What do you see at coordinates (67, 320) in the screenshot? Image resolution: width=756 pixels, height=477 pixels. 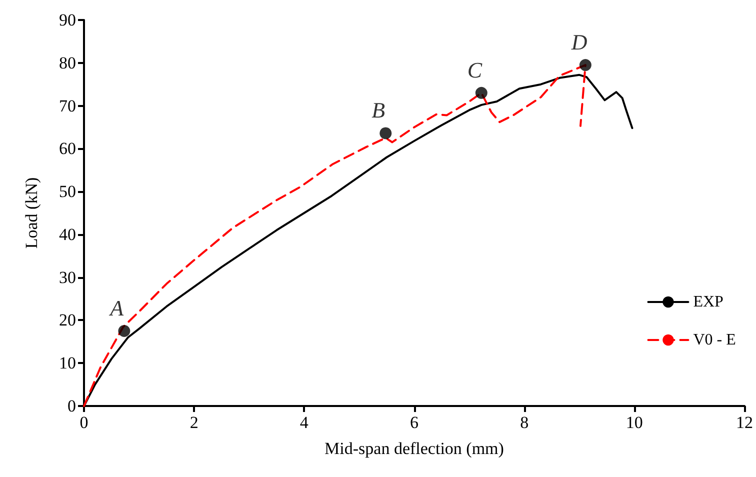 I see `y-tick-label: 20` at bounding box center [67, 320].